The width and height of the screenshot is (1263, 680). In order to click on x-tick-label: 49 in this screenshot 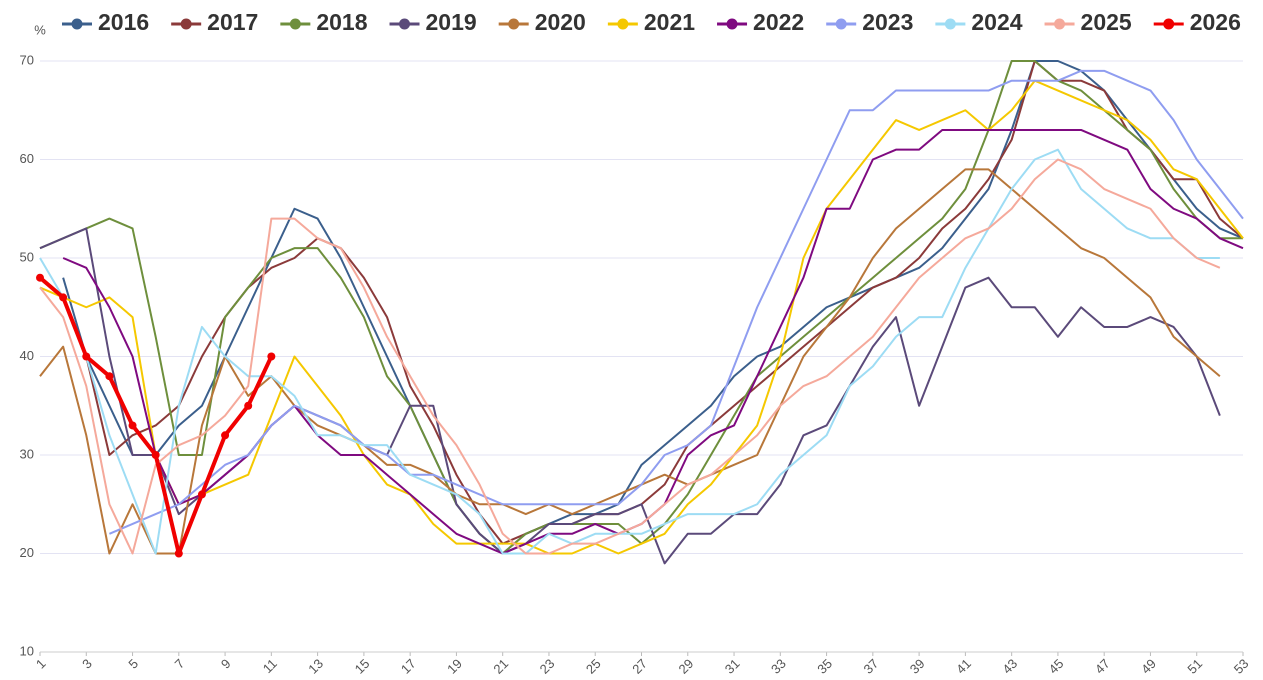, I will do `click(1148, 666)`.